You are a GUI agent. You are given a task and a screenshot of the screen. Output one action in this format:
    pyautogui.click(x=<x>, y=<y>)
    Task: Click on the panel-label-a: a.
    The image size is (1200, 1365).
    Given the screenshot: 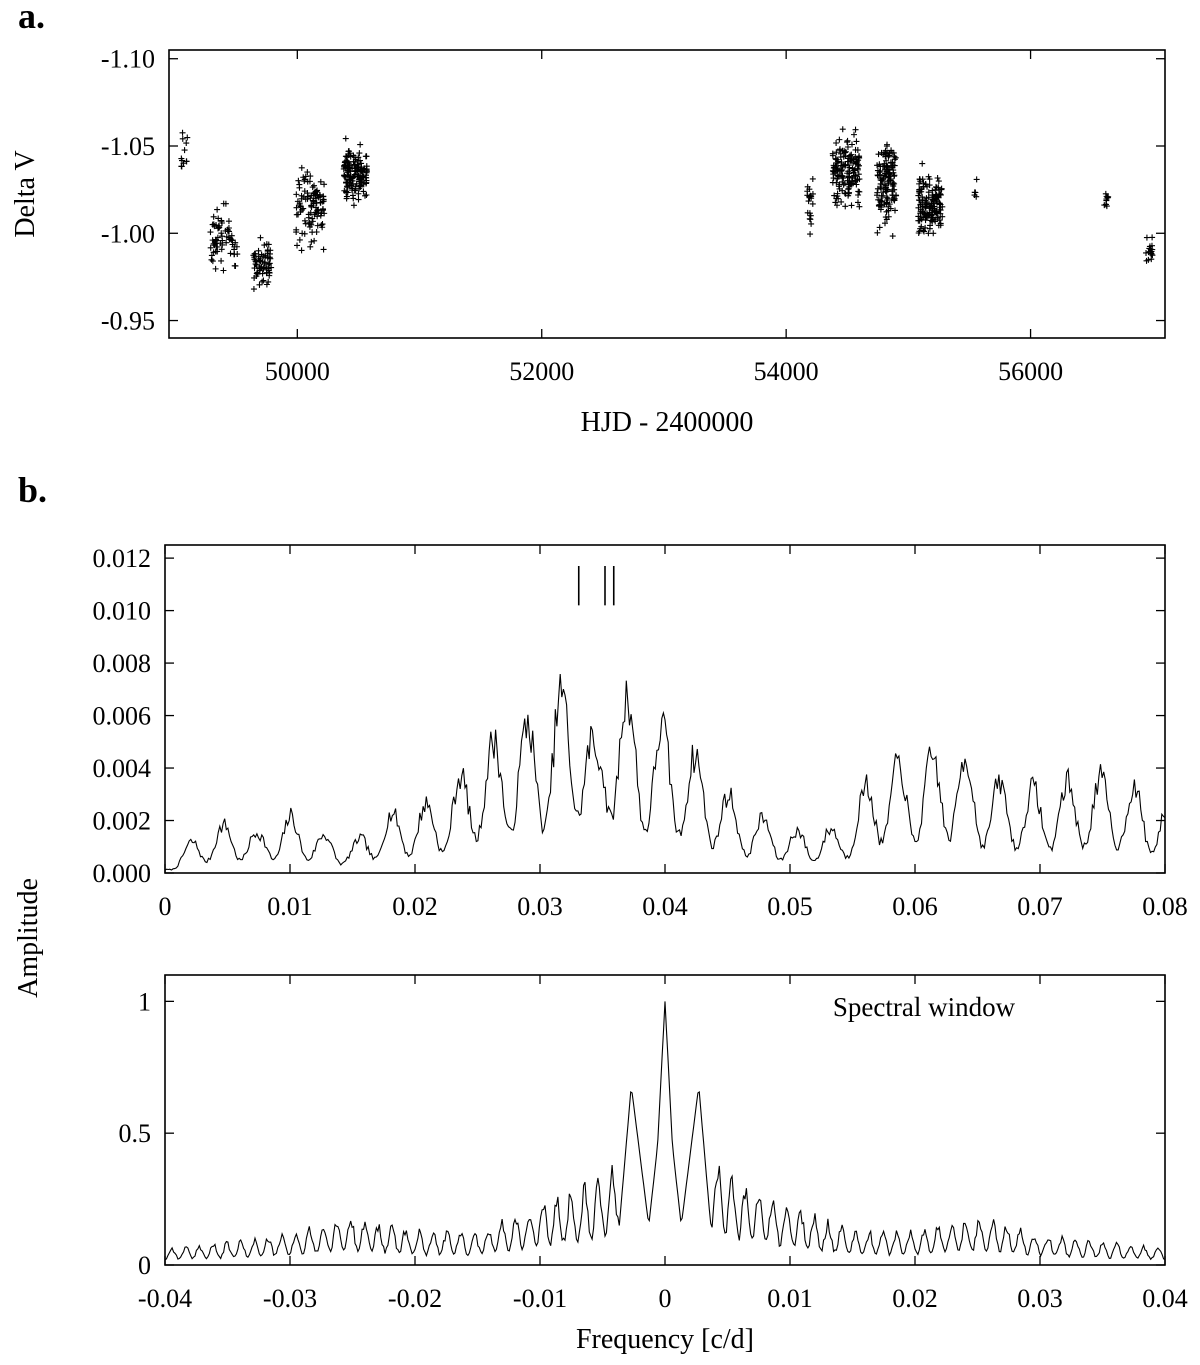 What is the action you would take?
    pyautogui.click(x=31, y=18)
    